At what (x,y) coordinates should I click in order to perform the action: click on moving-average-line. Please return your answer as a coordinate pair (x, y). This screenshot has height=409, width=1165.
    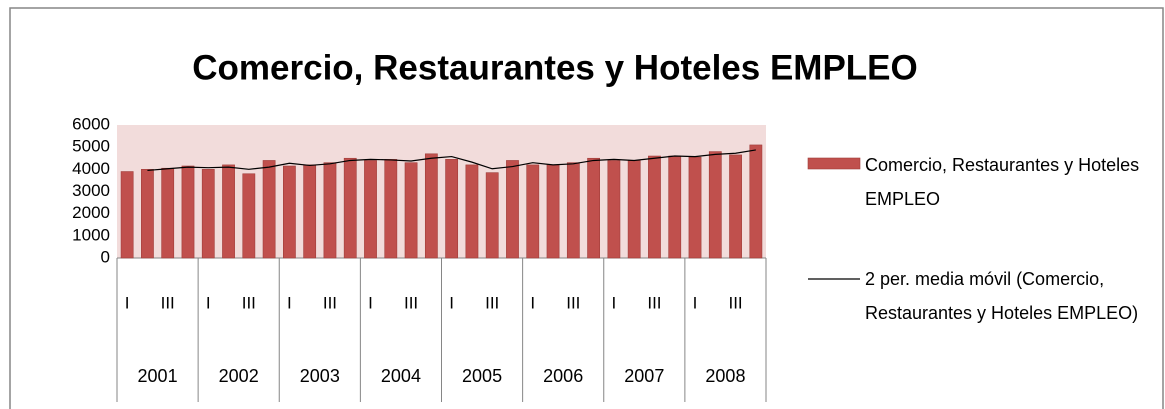
    Looking at the image, I should click on (451, 160).